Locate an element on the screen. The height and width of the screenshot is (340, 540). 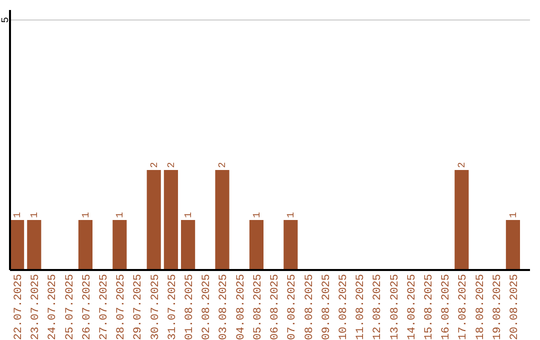
x-tick-label: 12.08.2025 is located at coordinates (378, 307).